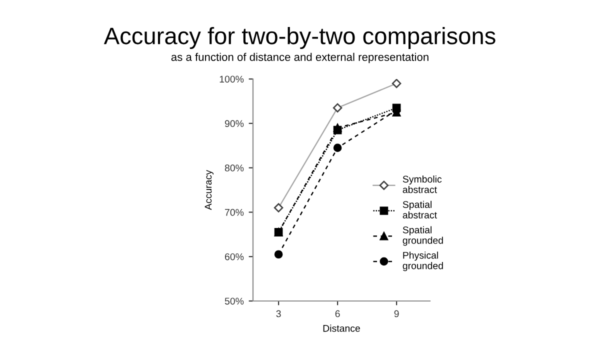 This screenshot has width=600, height=337. Describe the element at coordinates (422, 184) in the screenshot. I see `legend-label: Symbolic abstract` at that location.